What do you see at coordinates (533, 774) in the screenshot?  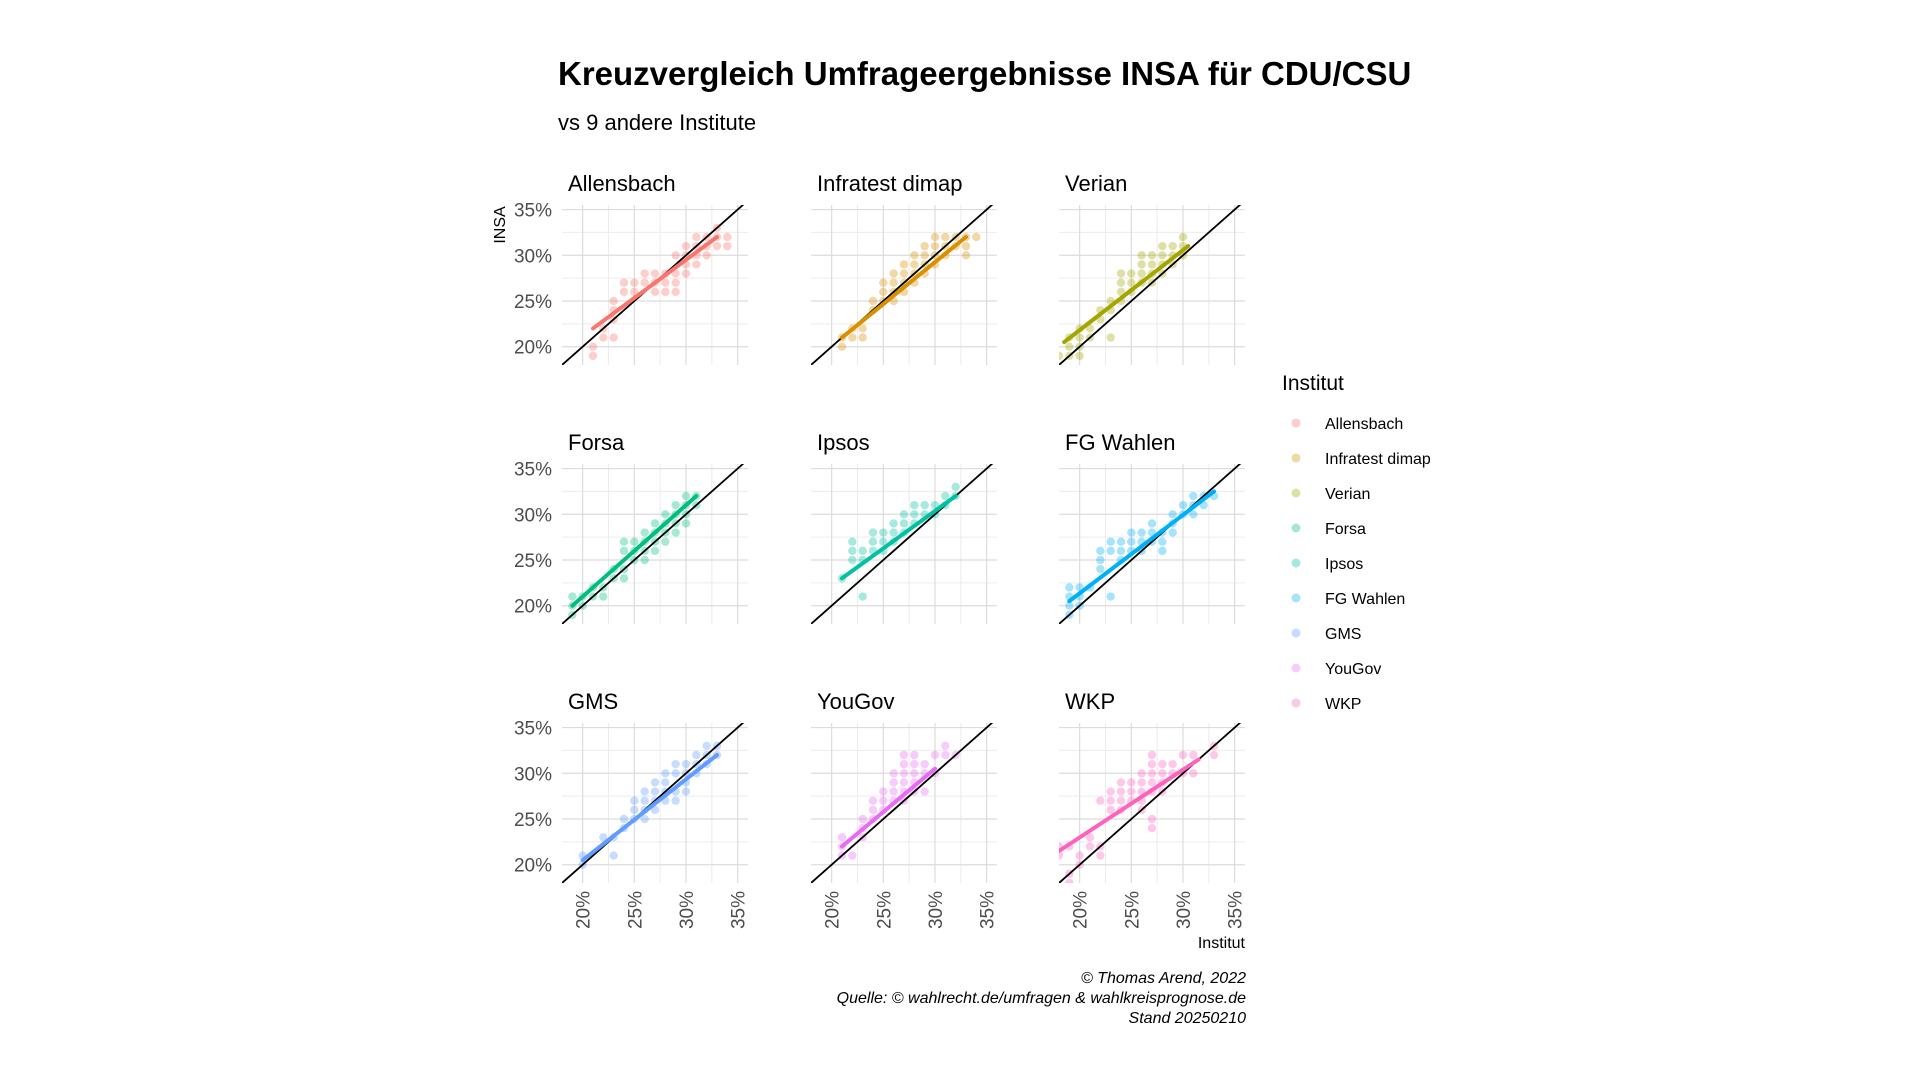 I see `y-tick-label: 30%` at bounding box center [533, 774].